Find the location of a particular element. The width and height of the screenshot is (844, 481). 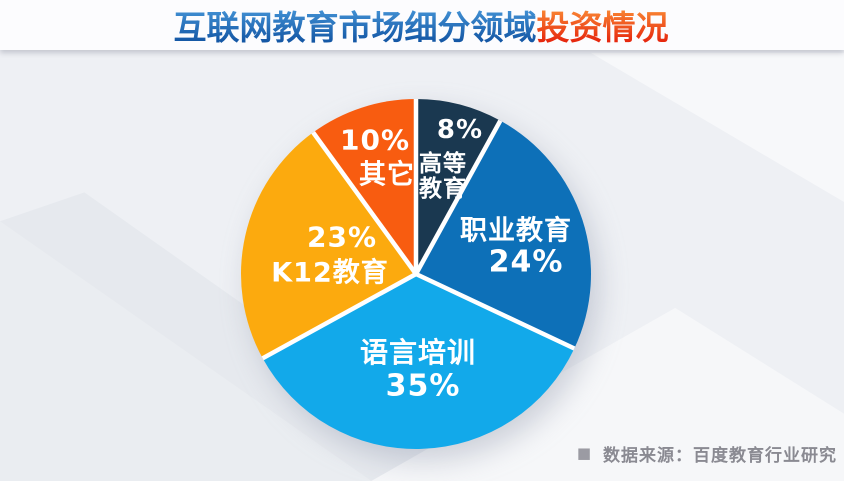

title-red-part: 投资情况 is located at coordinates (603, 27).